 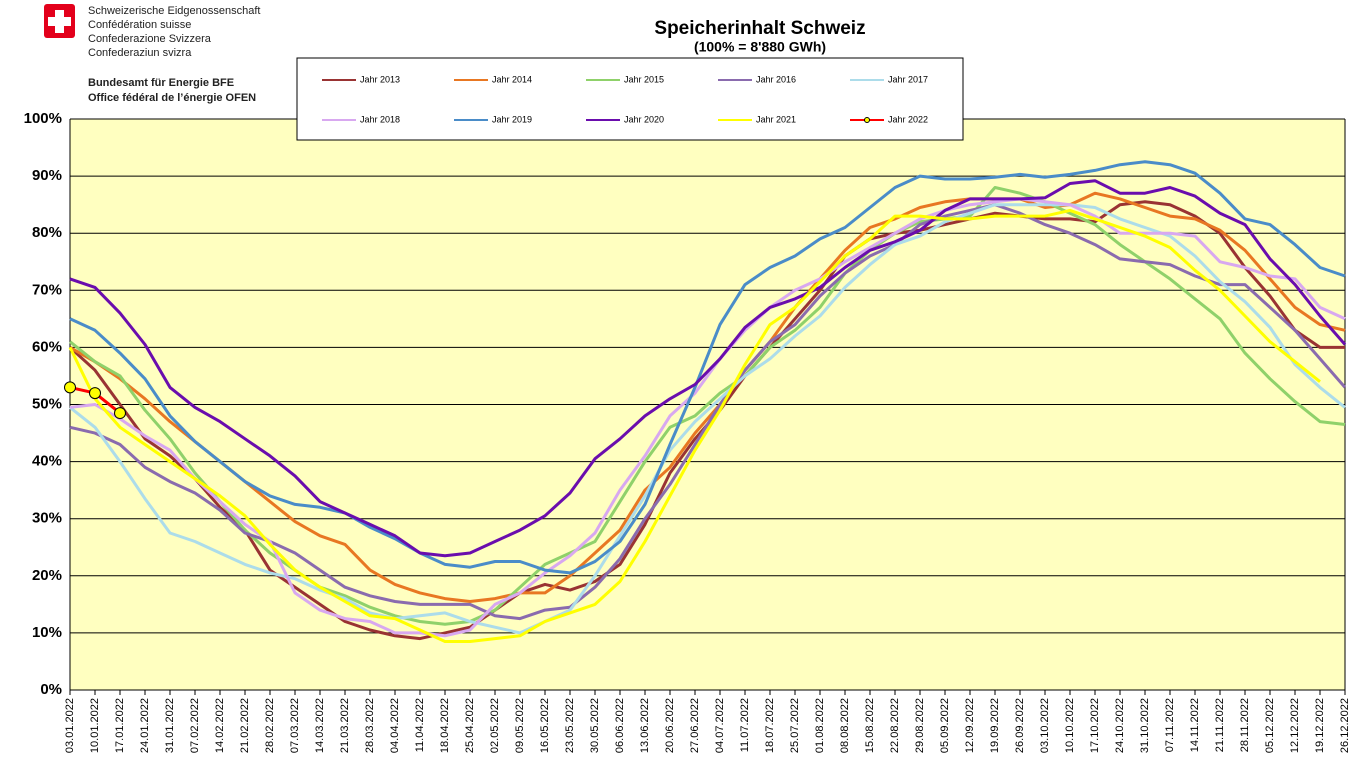 I want to click on x-tick-label: 13.06.2022, so click(x=645, y=725).